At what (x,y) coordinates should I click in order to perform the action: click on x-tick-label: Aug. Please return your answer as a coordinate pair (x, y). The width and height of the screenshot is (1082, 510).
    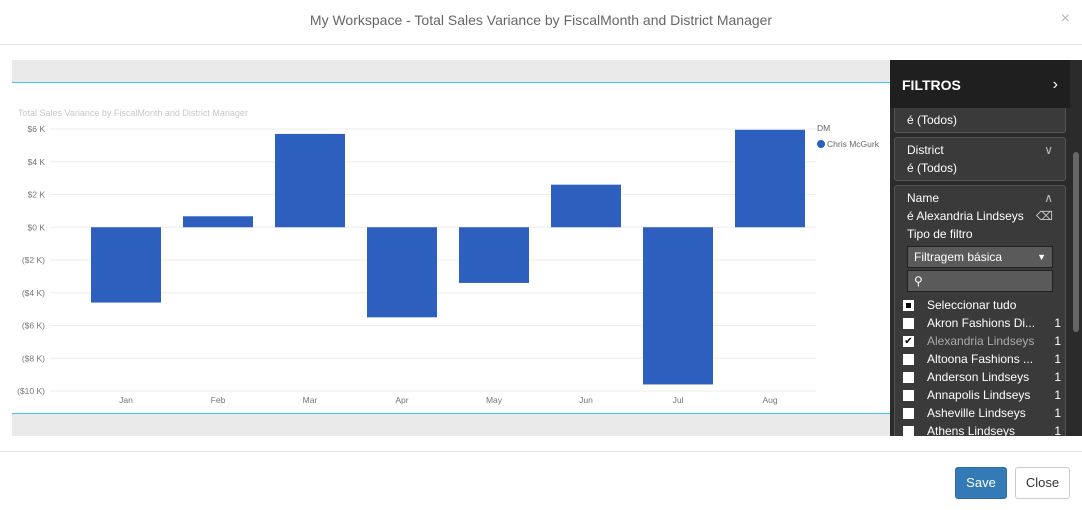
    Looking at the image, I should click on (769, 400).